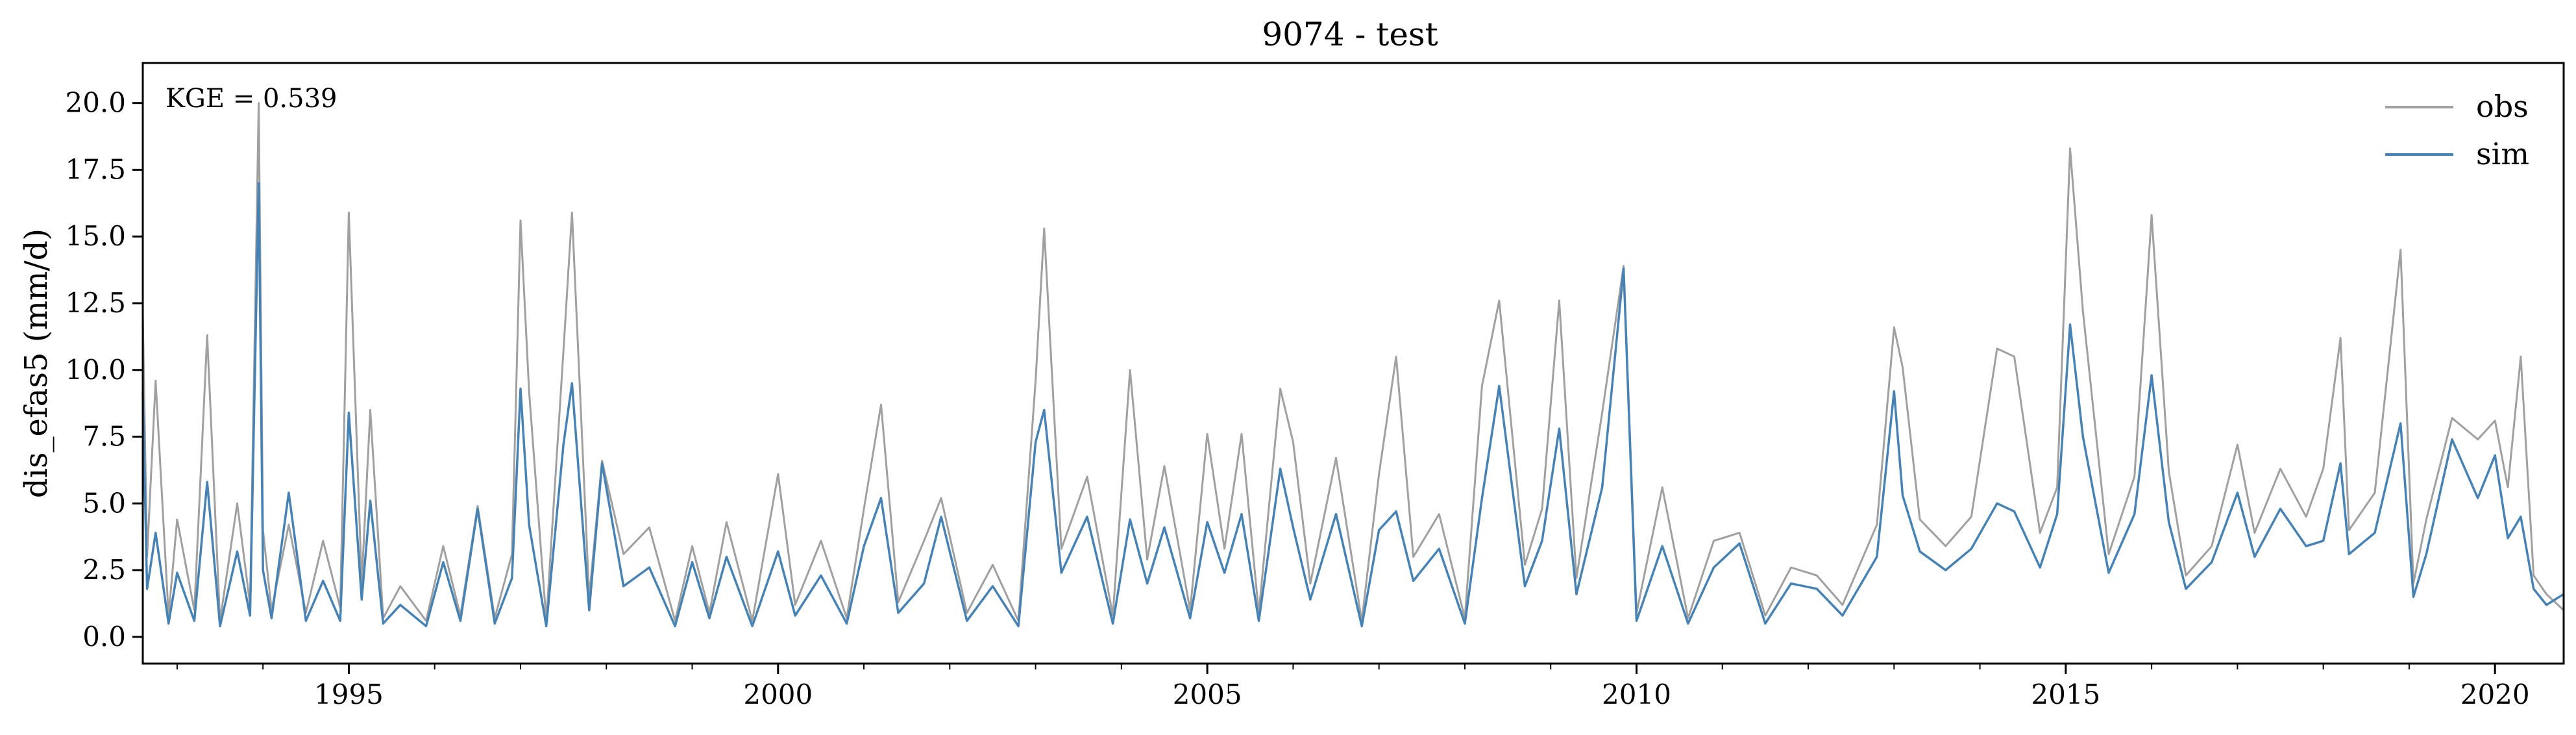 This screenshot has height=735, width=2576. What do you see at coordinates (95, 303) in the screenshot?
I see `y-tick-label: 12.5` at bounding box center [95, 303].